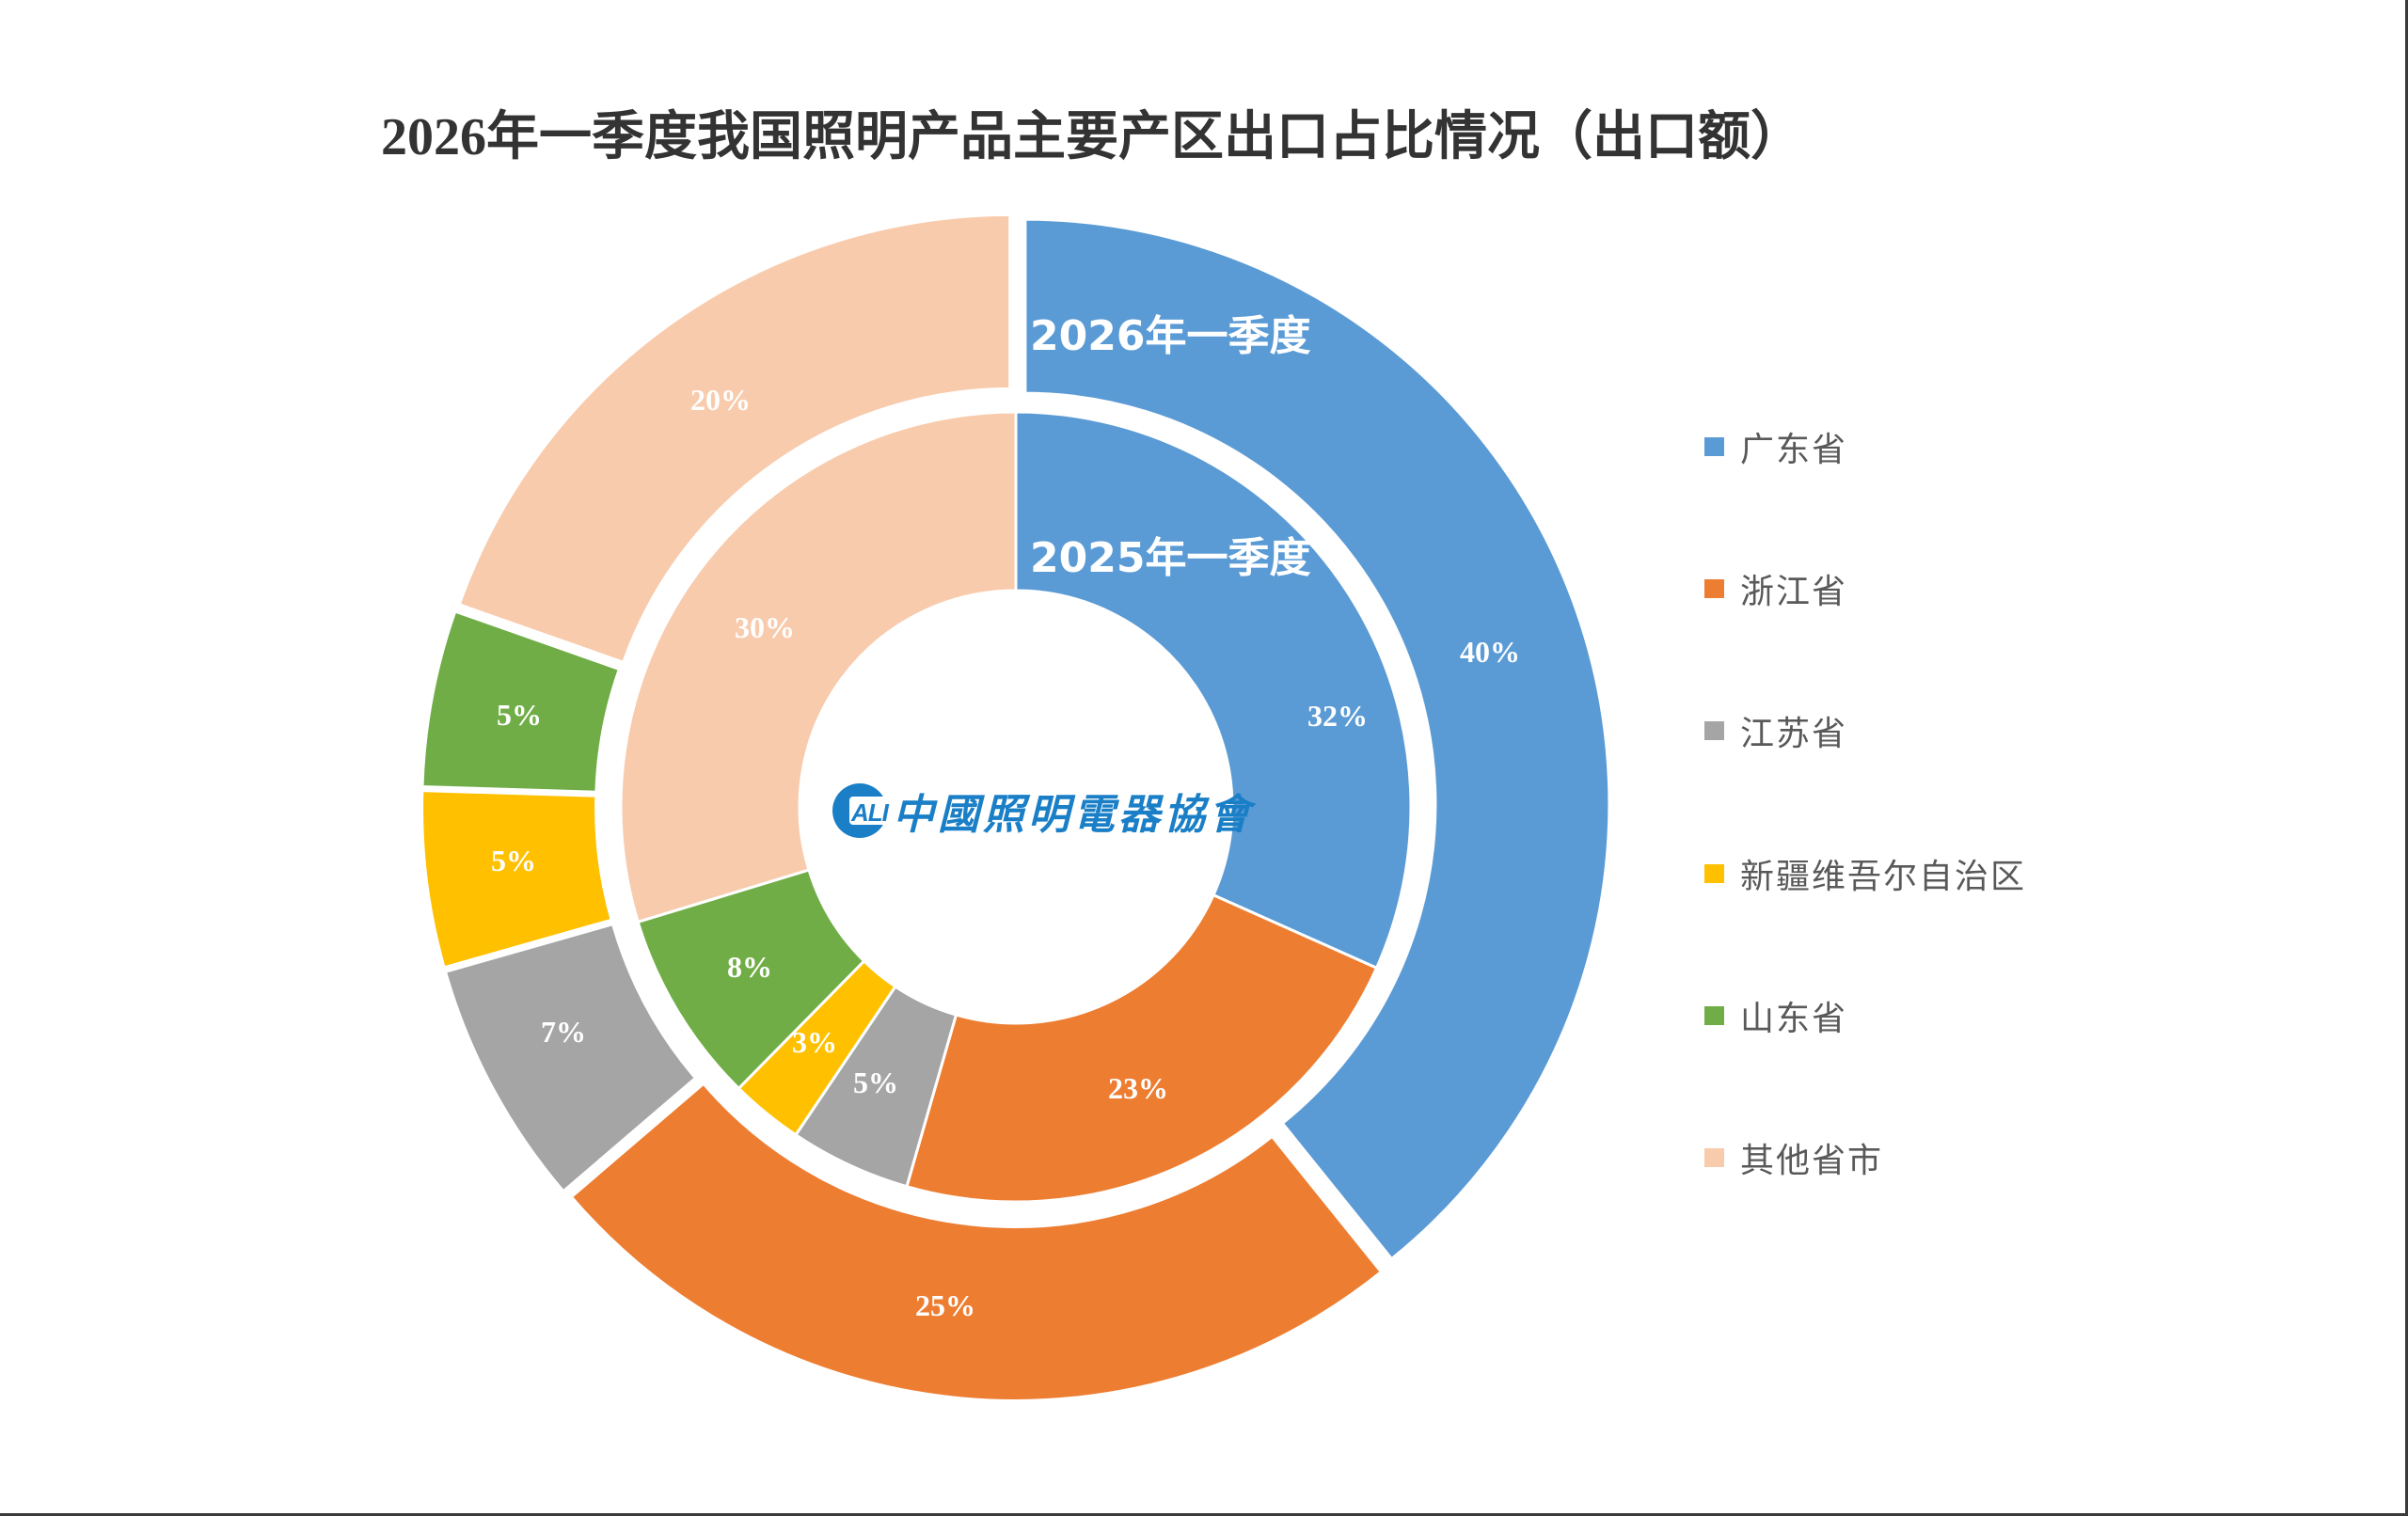 Image resolution: width=2408 pixels, height=1516 pixels. Describe the element at coordinates (1794, 449) in the screenshot. I see `legend-label: 广东省` at that location.